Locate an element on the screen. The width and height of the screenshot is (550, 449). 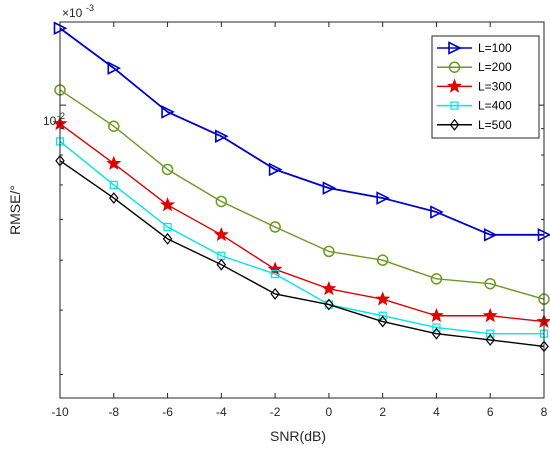
x-tick-label: 6 is located at coordinates (490, 412).